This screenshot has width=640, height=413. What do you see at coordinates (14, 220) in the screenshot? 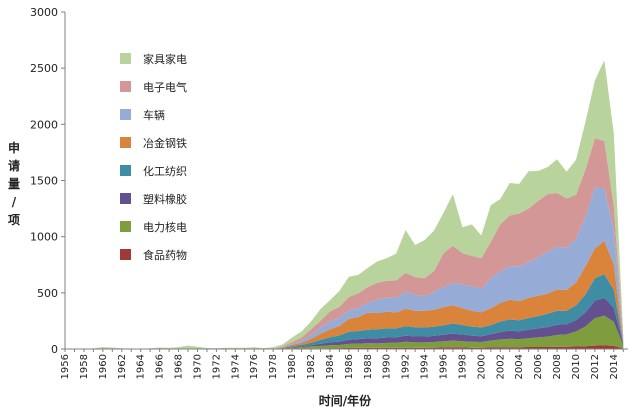
I see `y-axis-title-char: 项` at bounding box center [14, 220].